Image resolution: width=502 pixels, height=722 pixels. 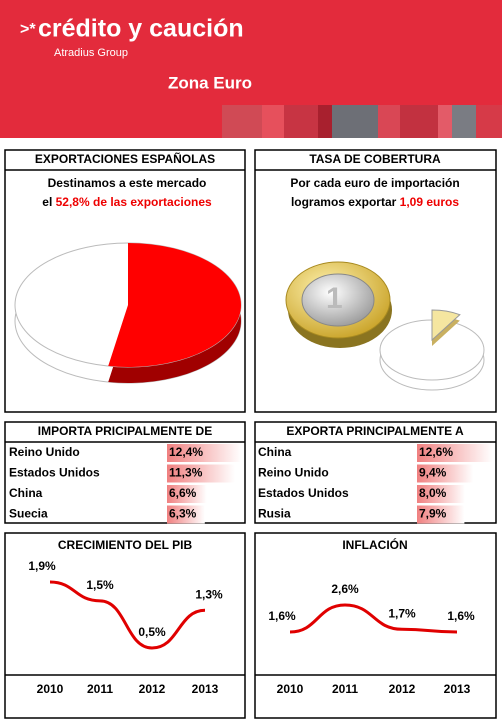 What do you see at coordinates (186, 452) in the screenshot?
I see `row-value: 12,4%` at bounding box center [186, 452].